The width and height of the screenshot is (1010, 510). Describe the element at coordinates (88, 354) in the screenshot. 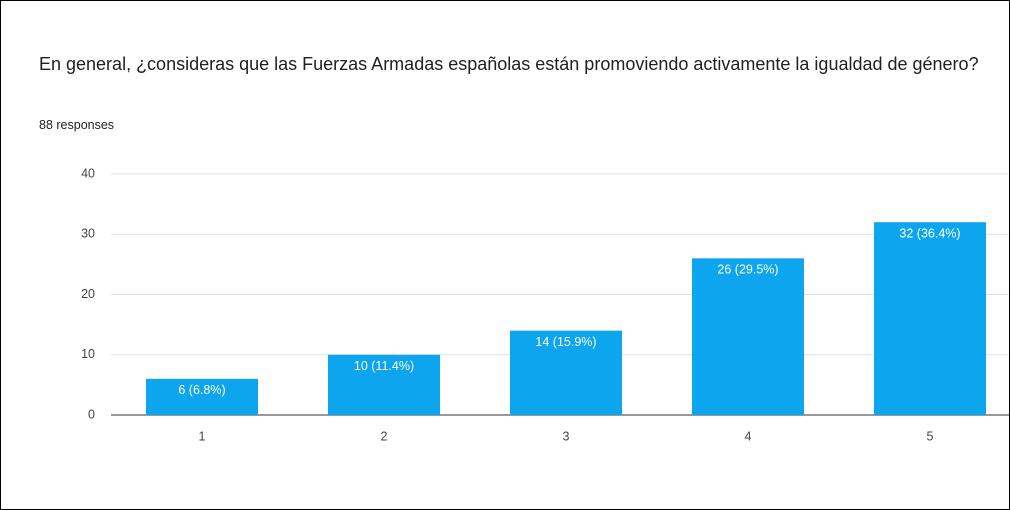

I see `y-tick-label: 10` at that location.